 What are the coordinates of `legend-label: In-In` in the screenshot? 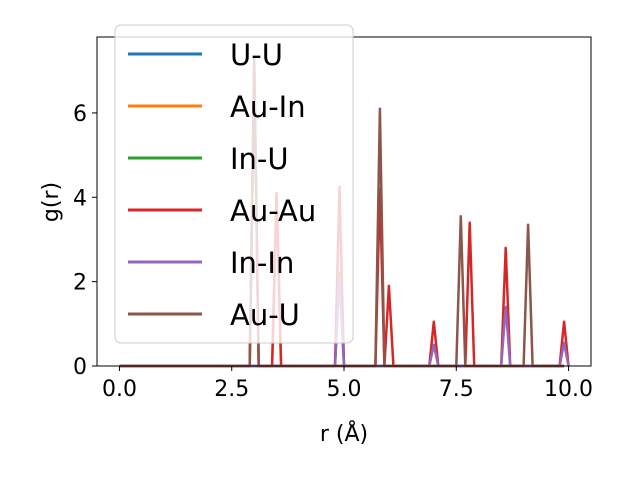 It's located at (262, 263).